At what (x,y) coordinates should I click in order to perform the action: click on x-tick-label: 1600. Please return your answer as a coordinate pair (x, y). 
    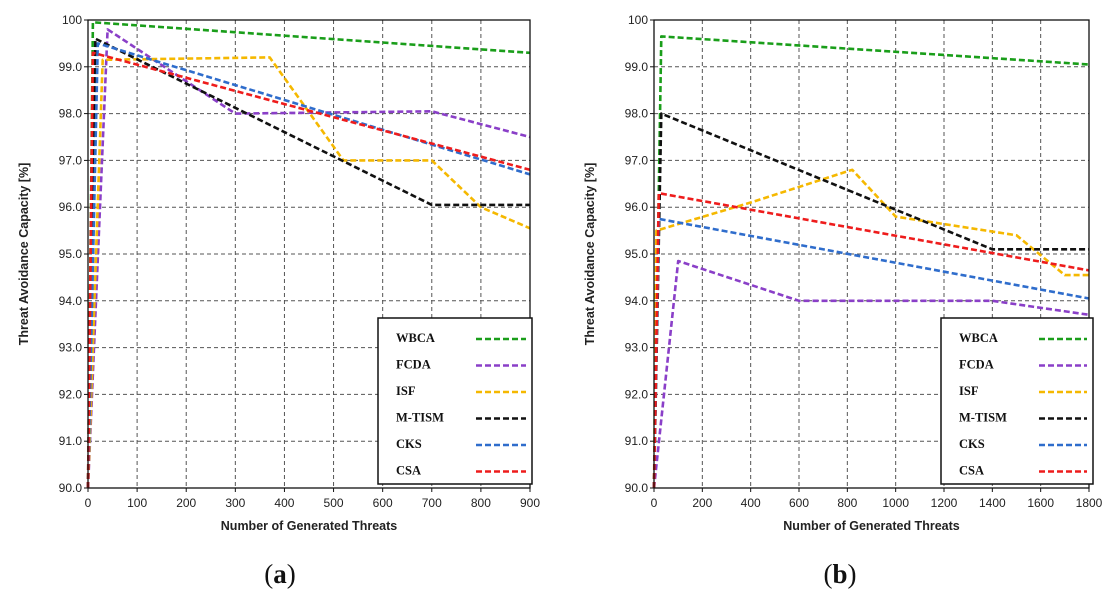
    Looking at the image, I should click on (1040, 503).